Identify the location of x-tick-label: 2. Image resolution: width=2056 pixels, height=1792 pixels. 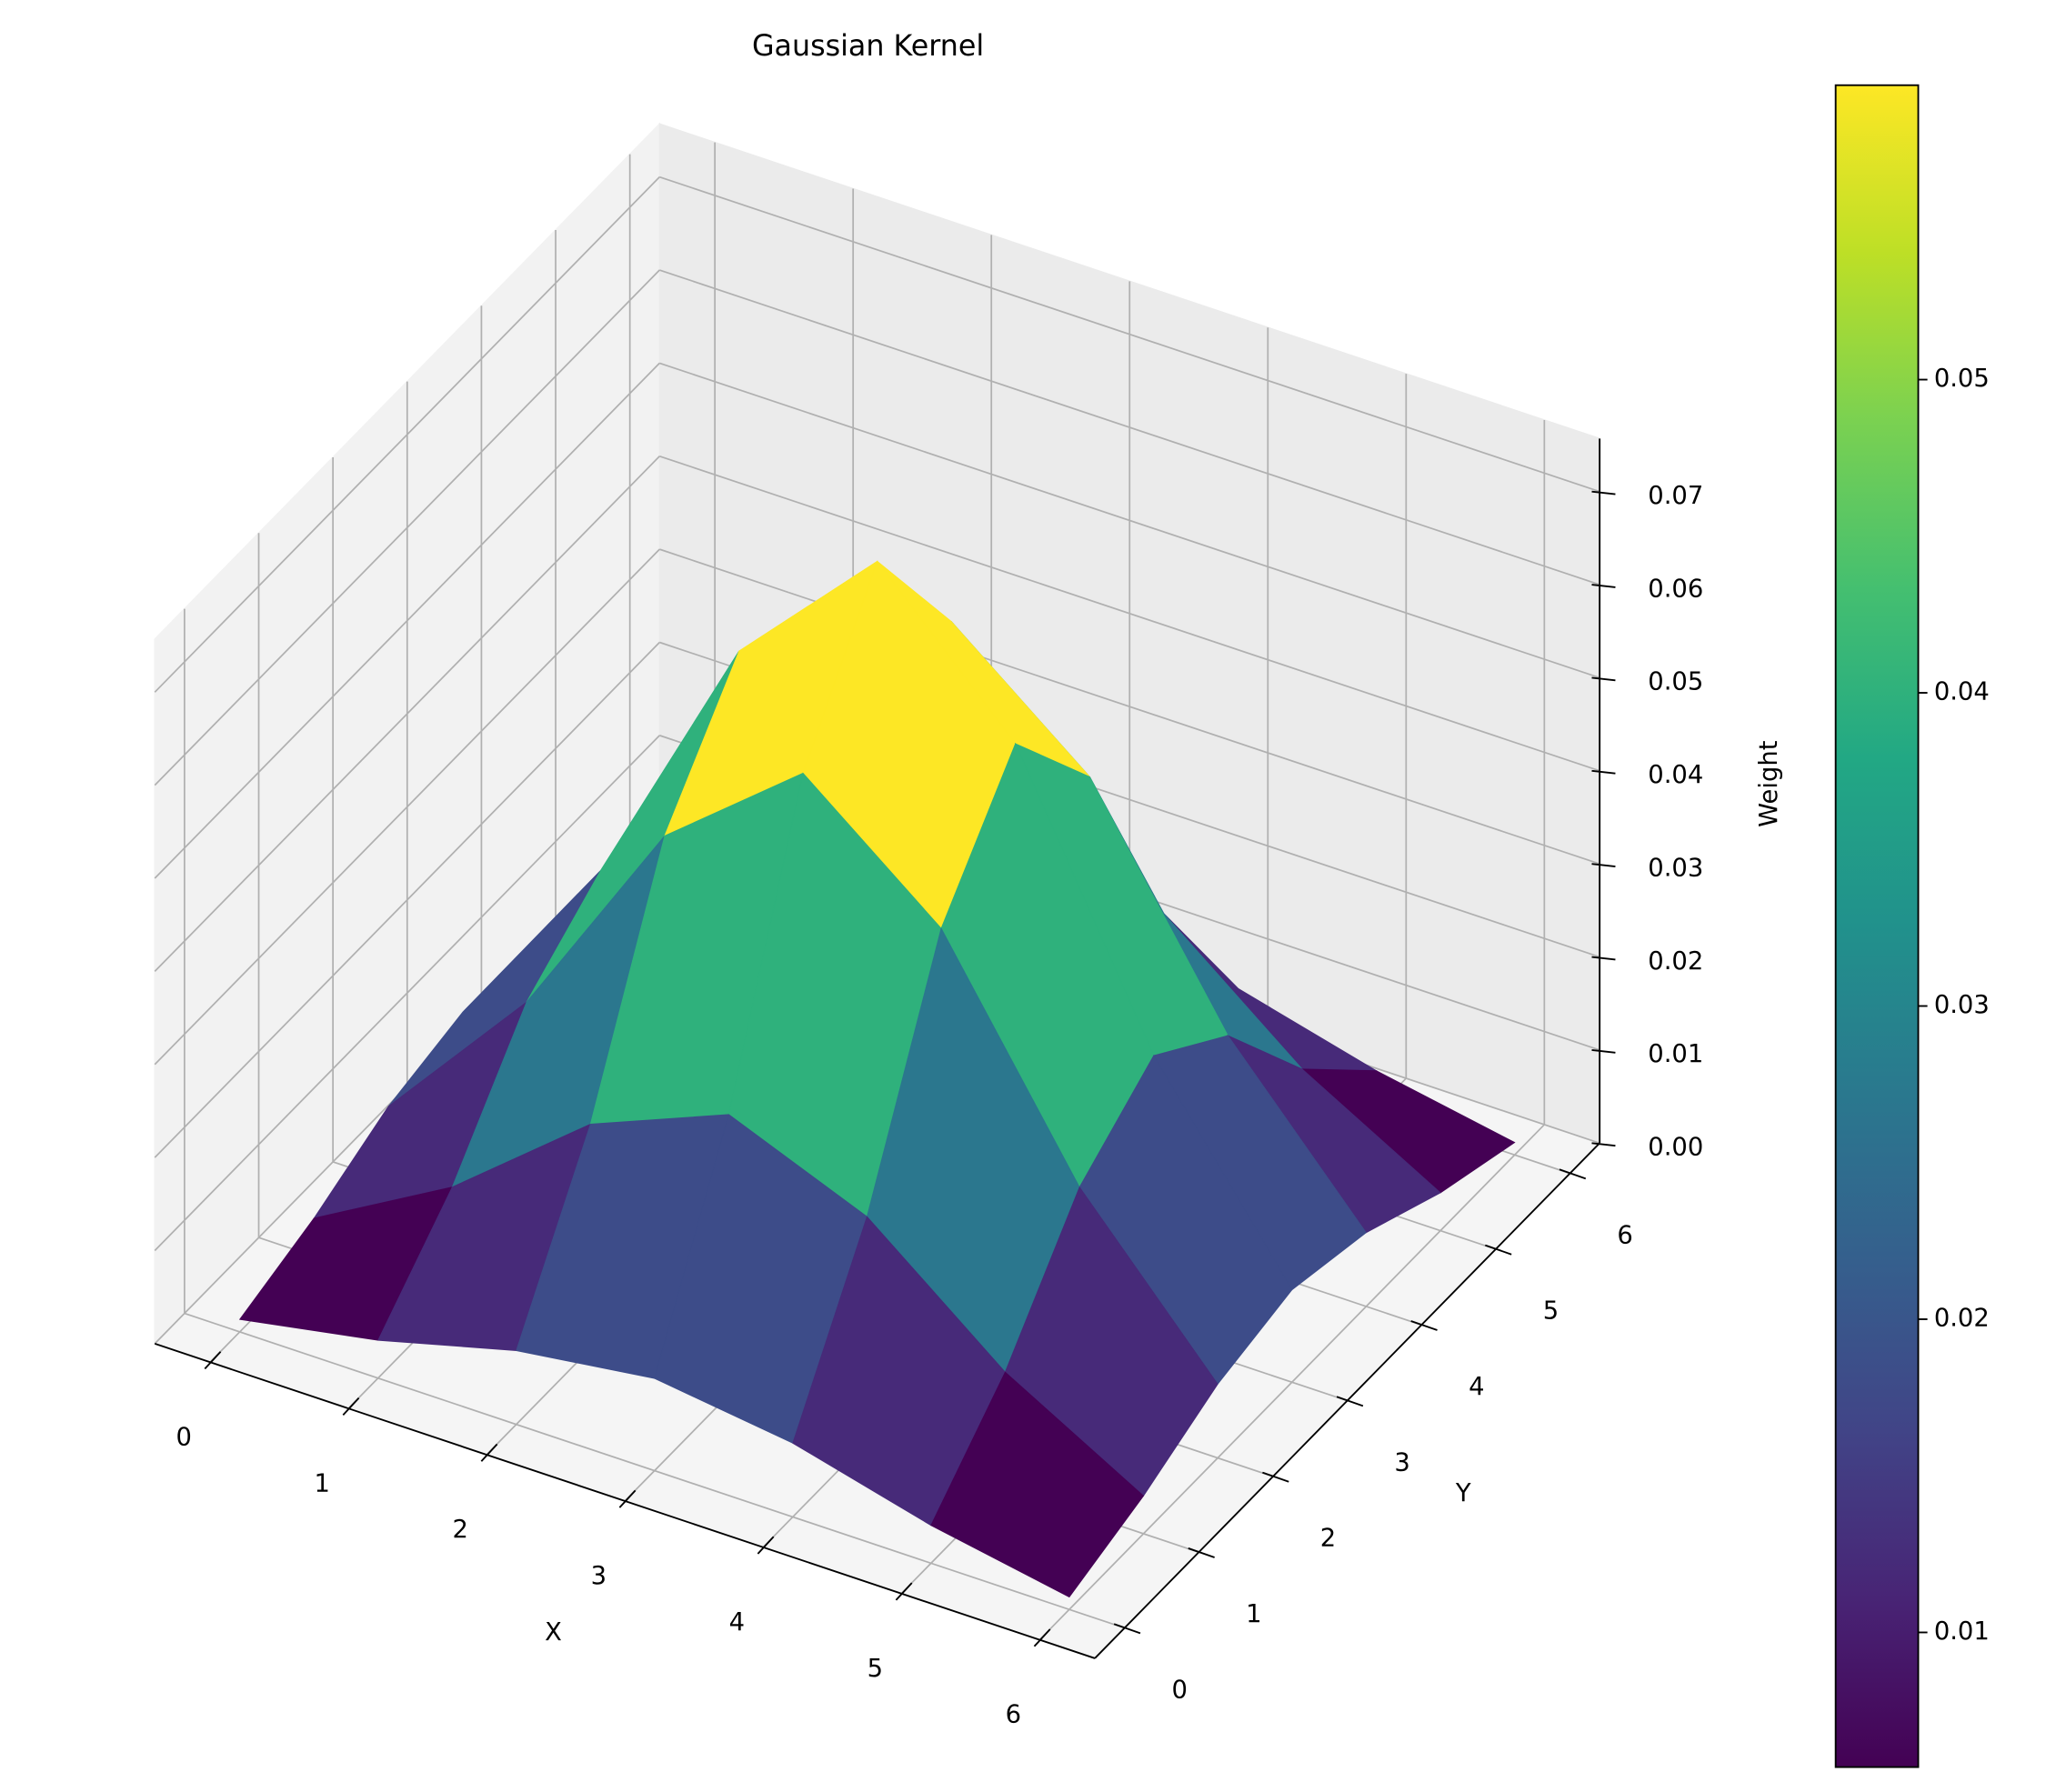
(461, 1530).